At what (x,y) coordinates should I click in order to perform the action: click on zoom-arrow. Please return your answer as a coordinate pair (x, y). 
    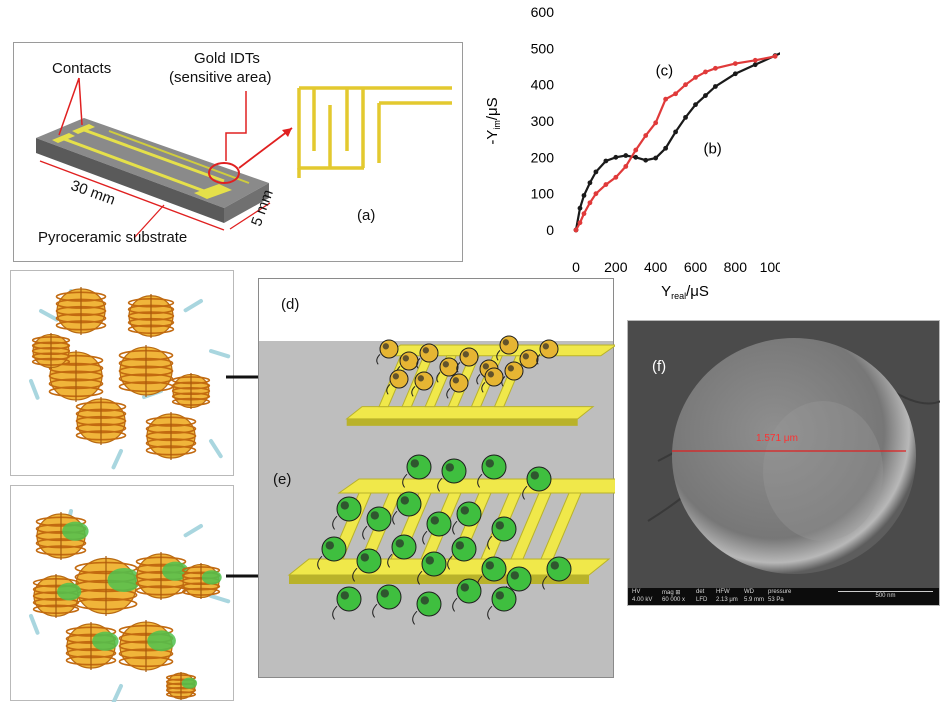
    Looking at the image, I should click on (265, 148).